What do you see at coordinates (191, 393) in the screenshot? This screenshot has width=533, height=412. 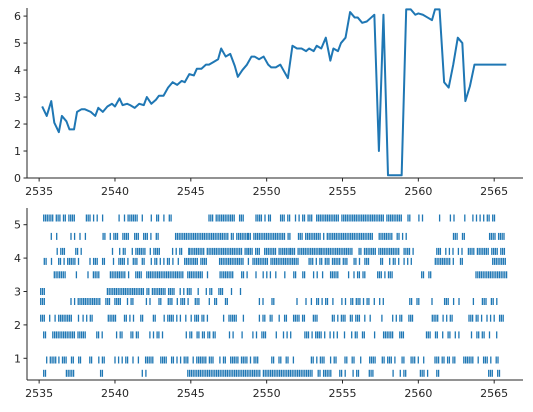 I see `bottom-x-tick-label: 2545` at bounding box center [191, 393].